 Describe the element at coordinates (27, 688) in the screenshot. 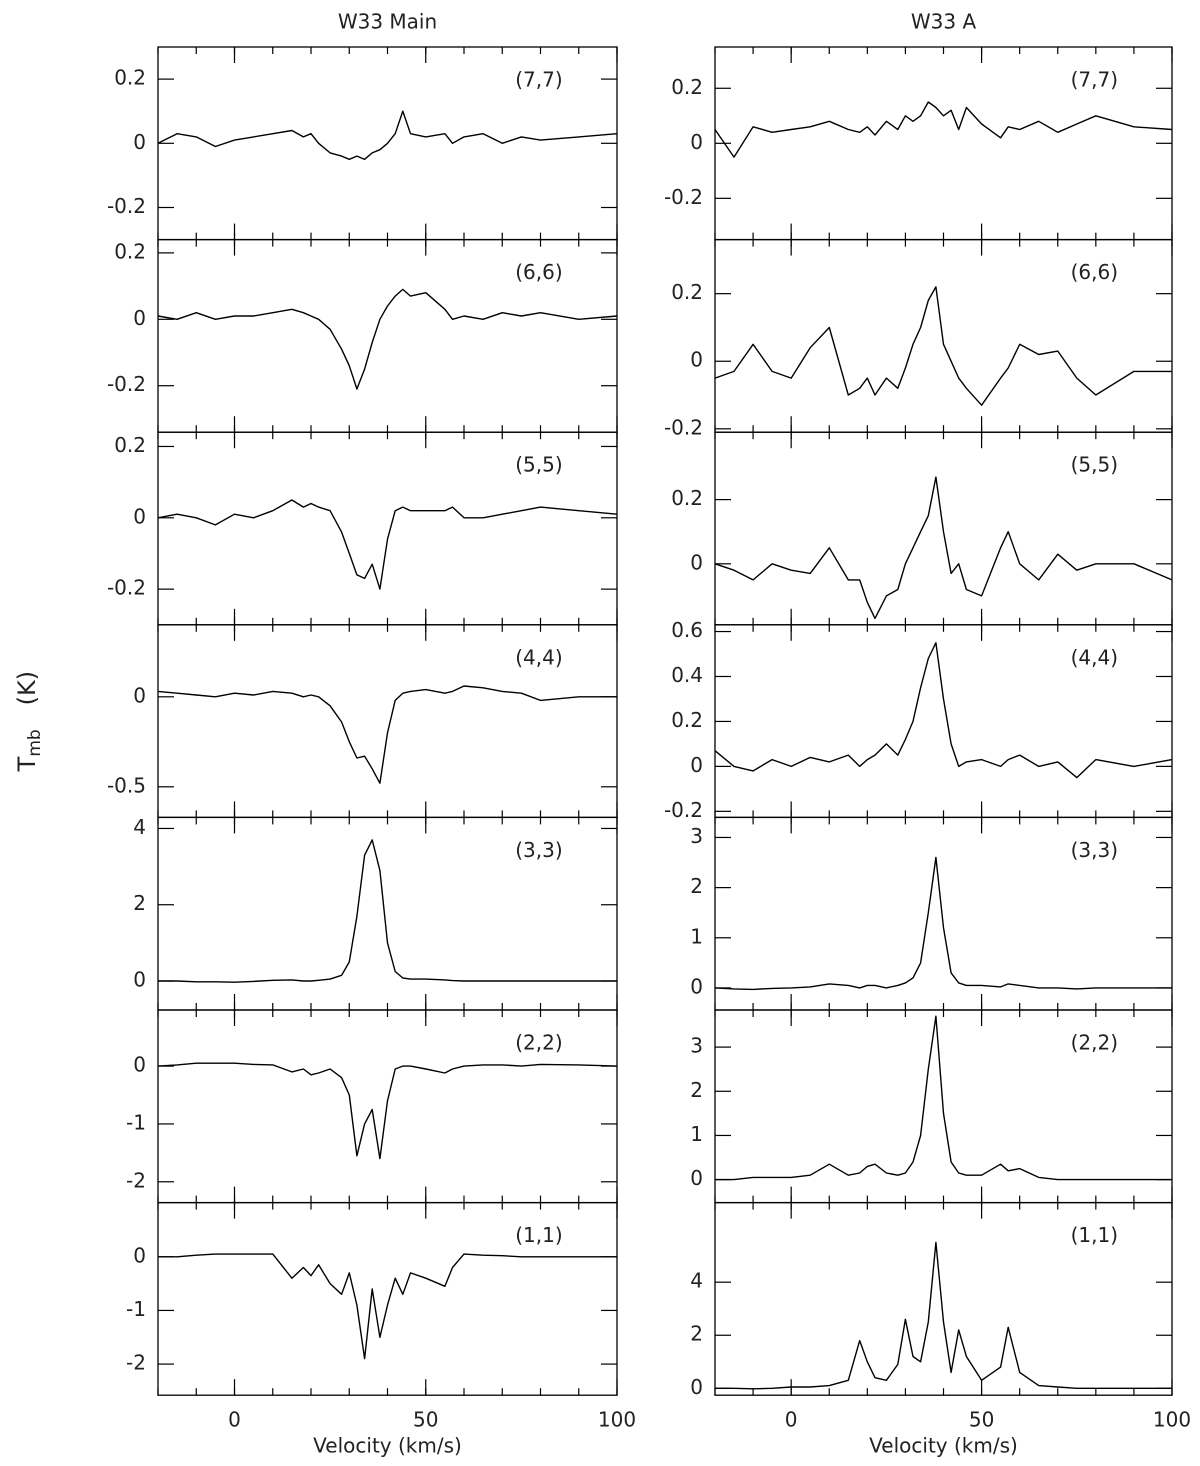

I see `y-label-unit: (K)` at that location.